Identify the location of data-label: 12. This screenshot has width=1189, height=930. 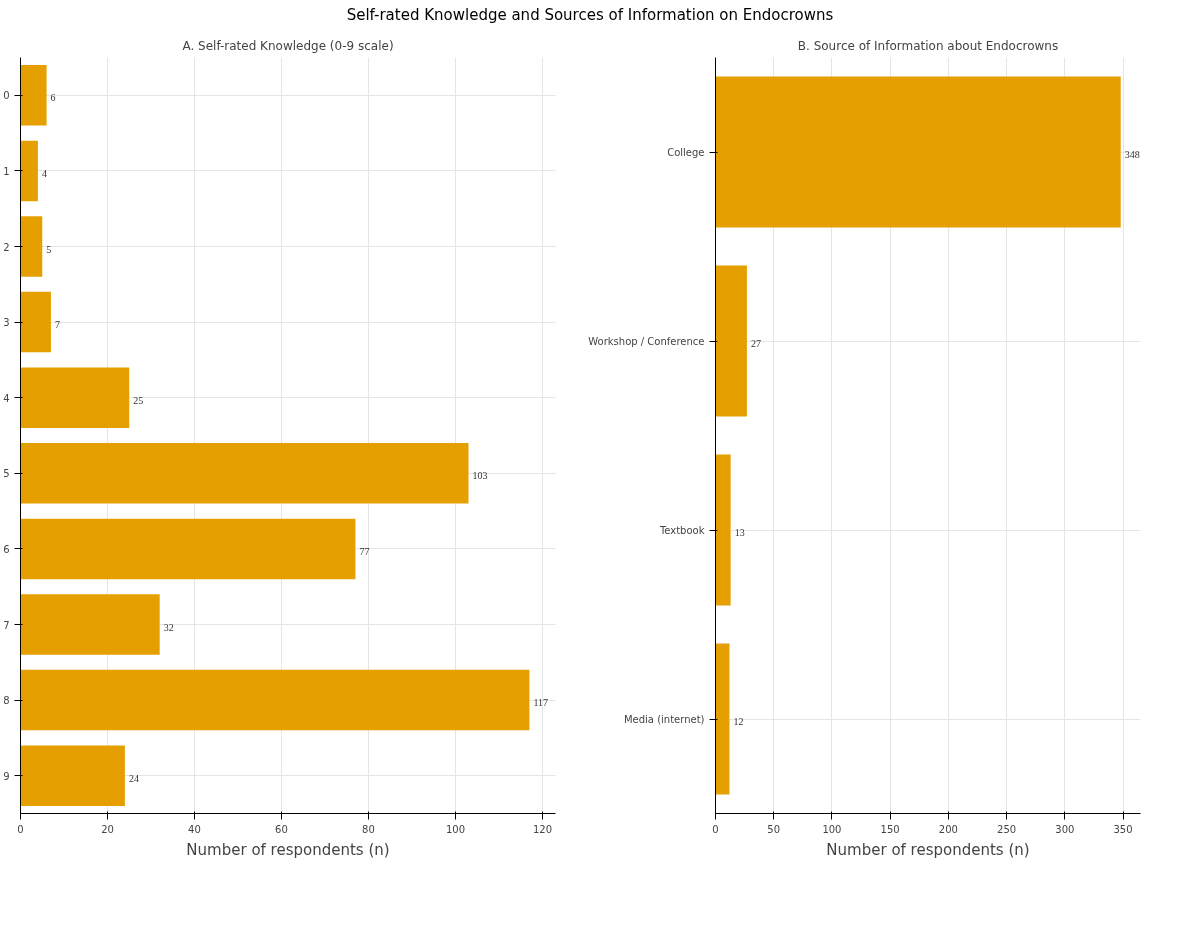
(738, 722).